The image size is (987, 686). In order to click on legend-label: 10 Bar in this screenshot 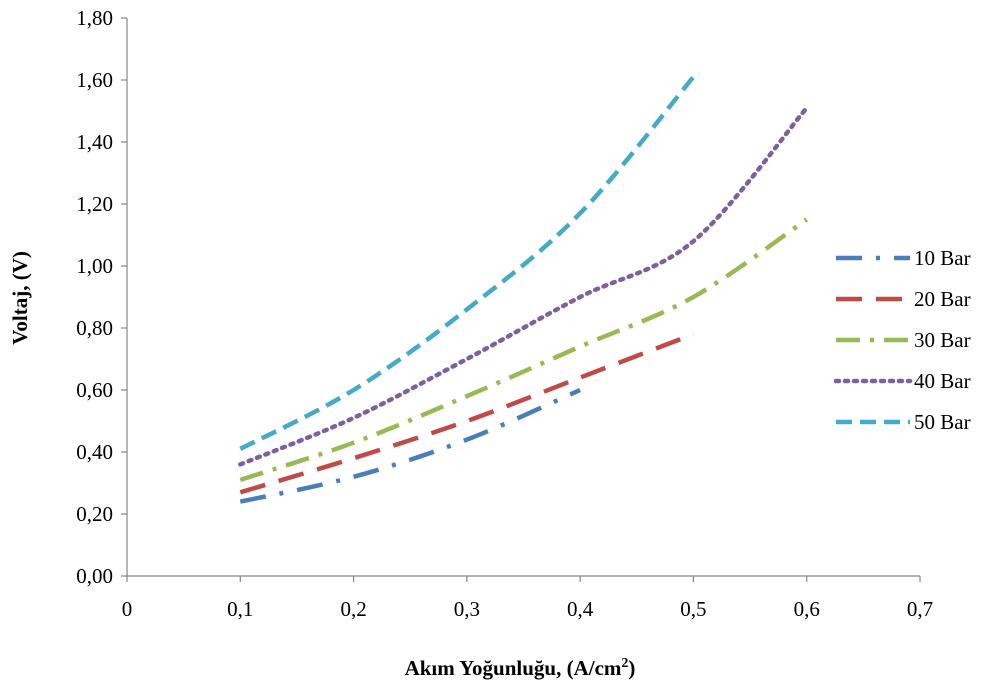, I will do `click(942, 258)`.